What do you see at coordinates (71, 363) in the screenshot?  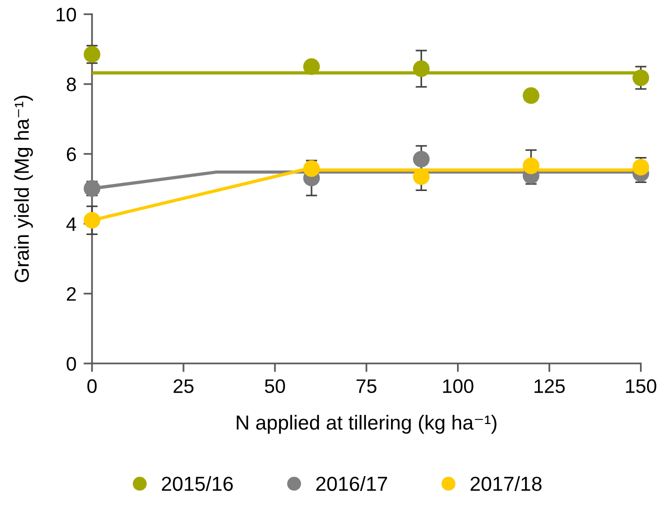 I see `y-tick-label: 0` at bounding box center [71, 363].